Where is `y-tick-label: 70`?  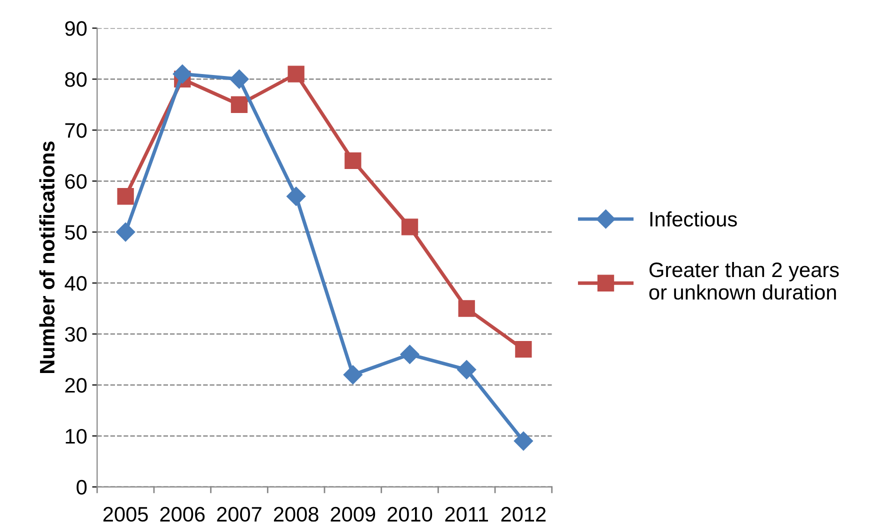 y-tick-label: 70 is located at coordinates (76, 130).